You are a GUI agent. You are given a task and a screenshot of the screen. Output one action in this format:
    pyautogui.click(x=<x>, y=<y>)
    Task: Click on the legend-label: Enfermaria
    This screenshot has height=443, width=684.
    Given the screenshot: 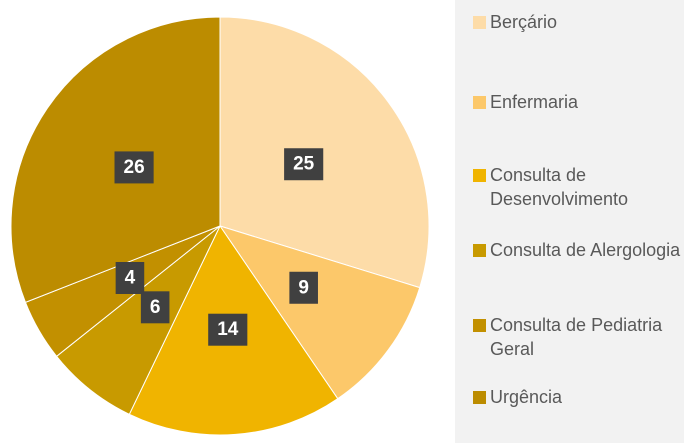 What is the action you would take?
    pyautogui.click(x=534, y=102)
    